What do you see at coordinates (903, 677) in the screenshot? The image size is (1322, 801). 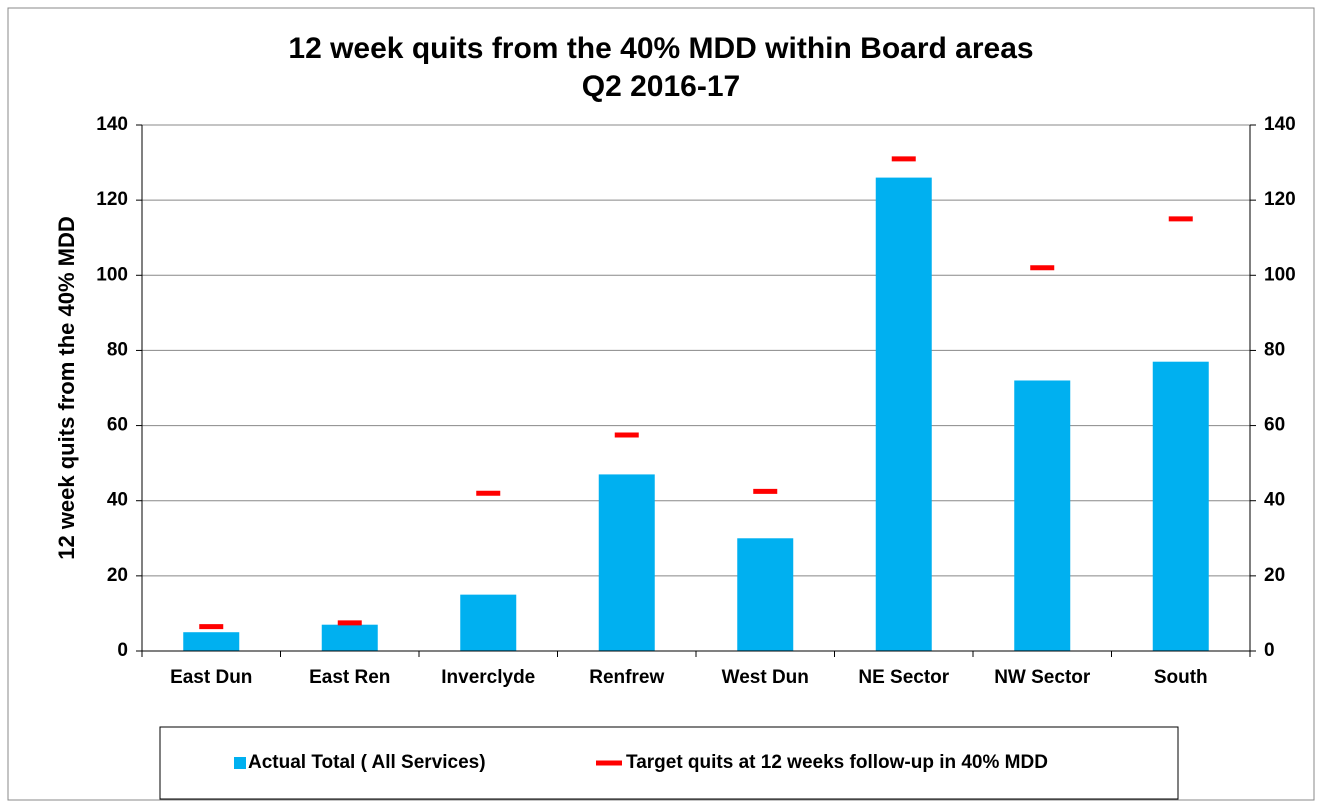 I see `x-tick-label: NE Sector` at bounding box center [903, 677].